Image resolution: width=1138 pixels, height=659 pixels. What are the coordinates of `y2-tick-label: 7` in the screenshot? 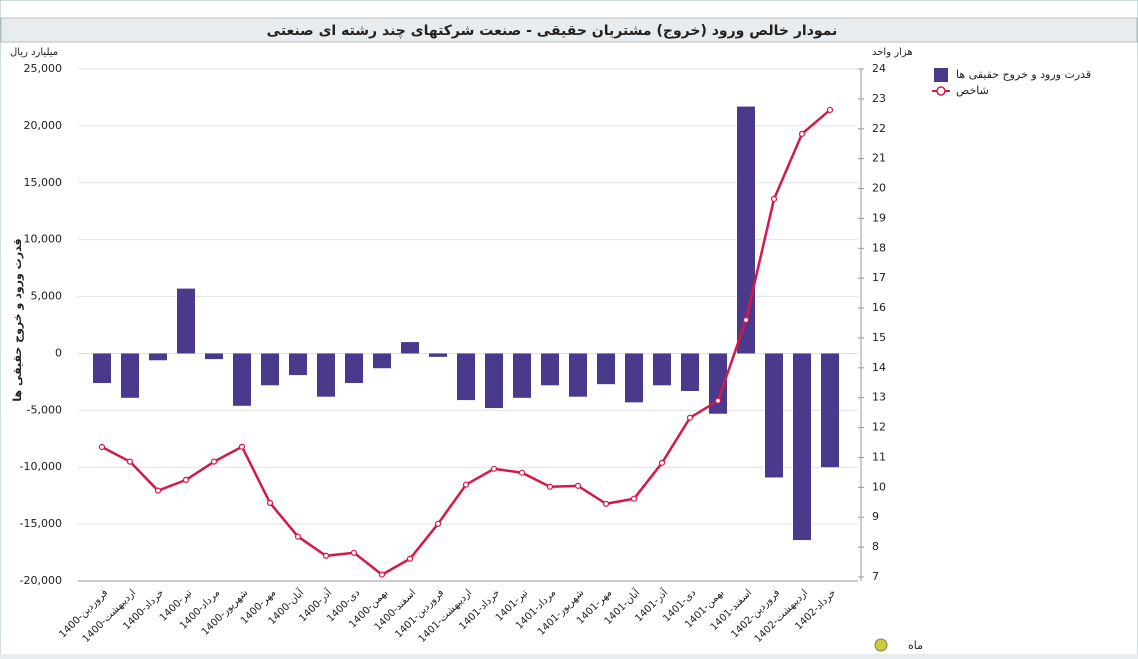 It's located at (875, 576).